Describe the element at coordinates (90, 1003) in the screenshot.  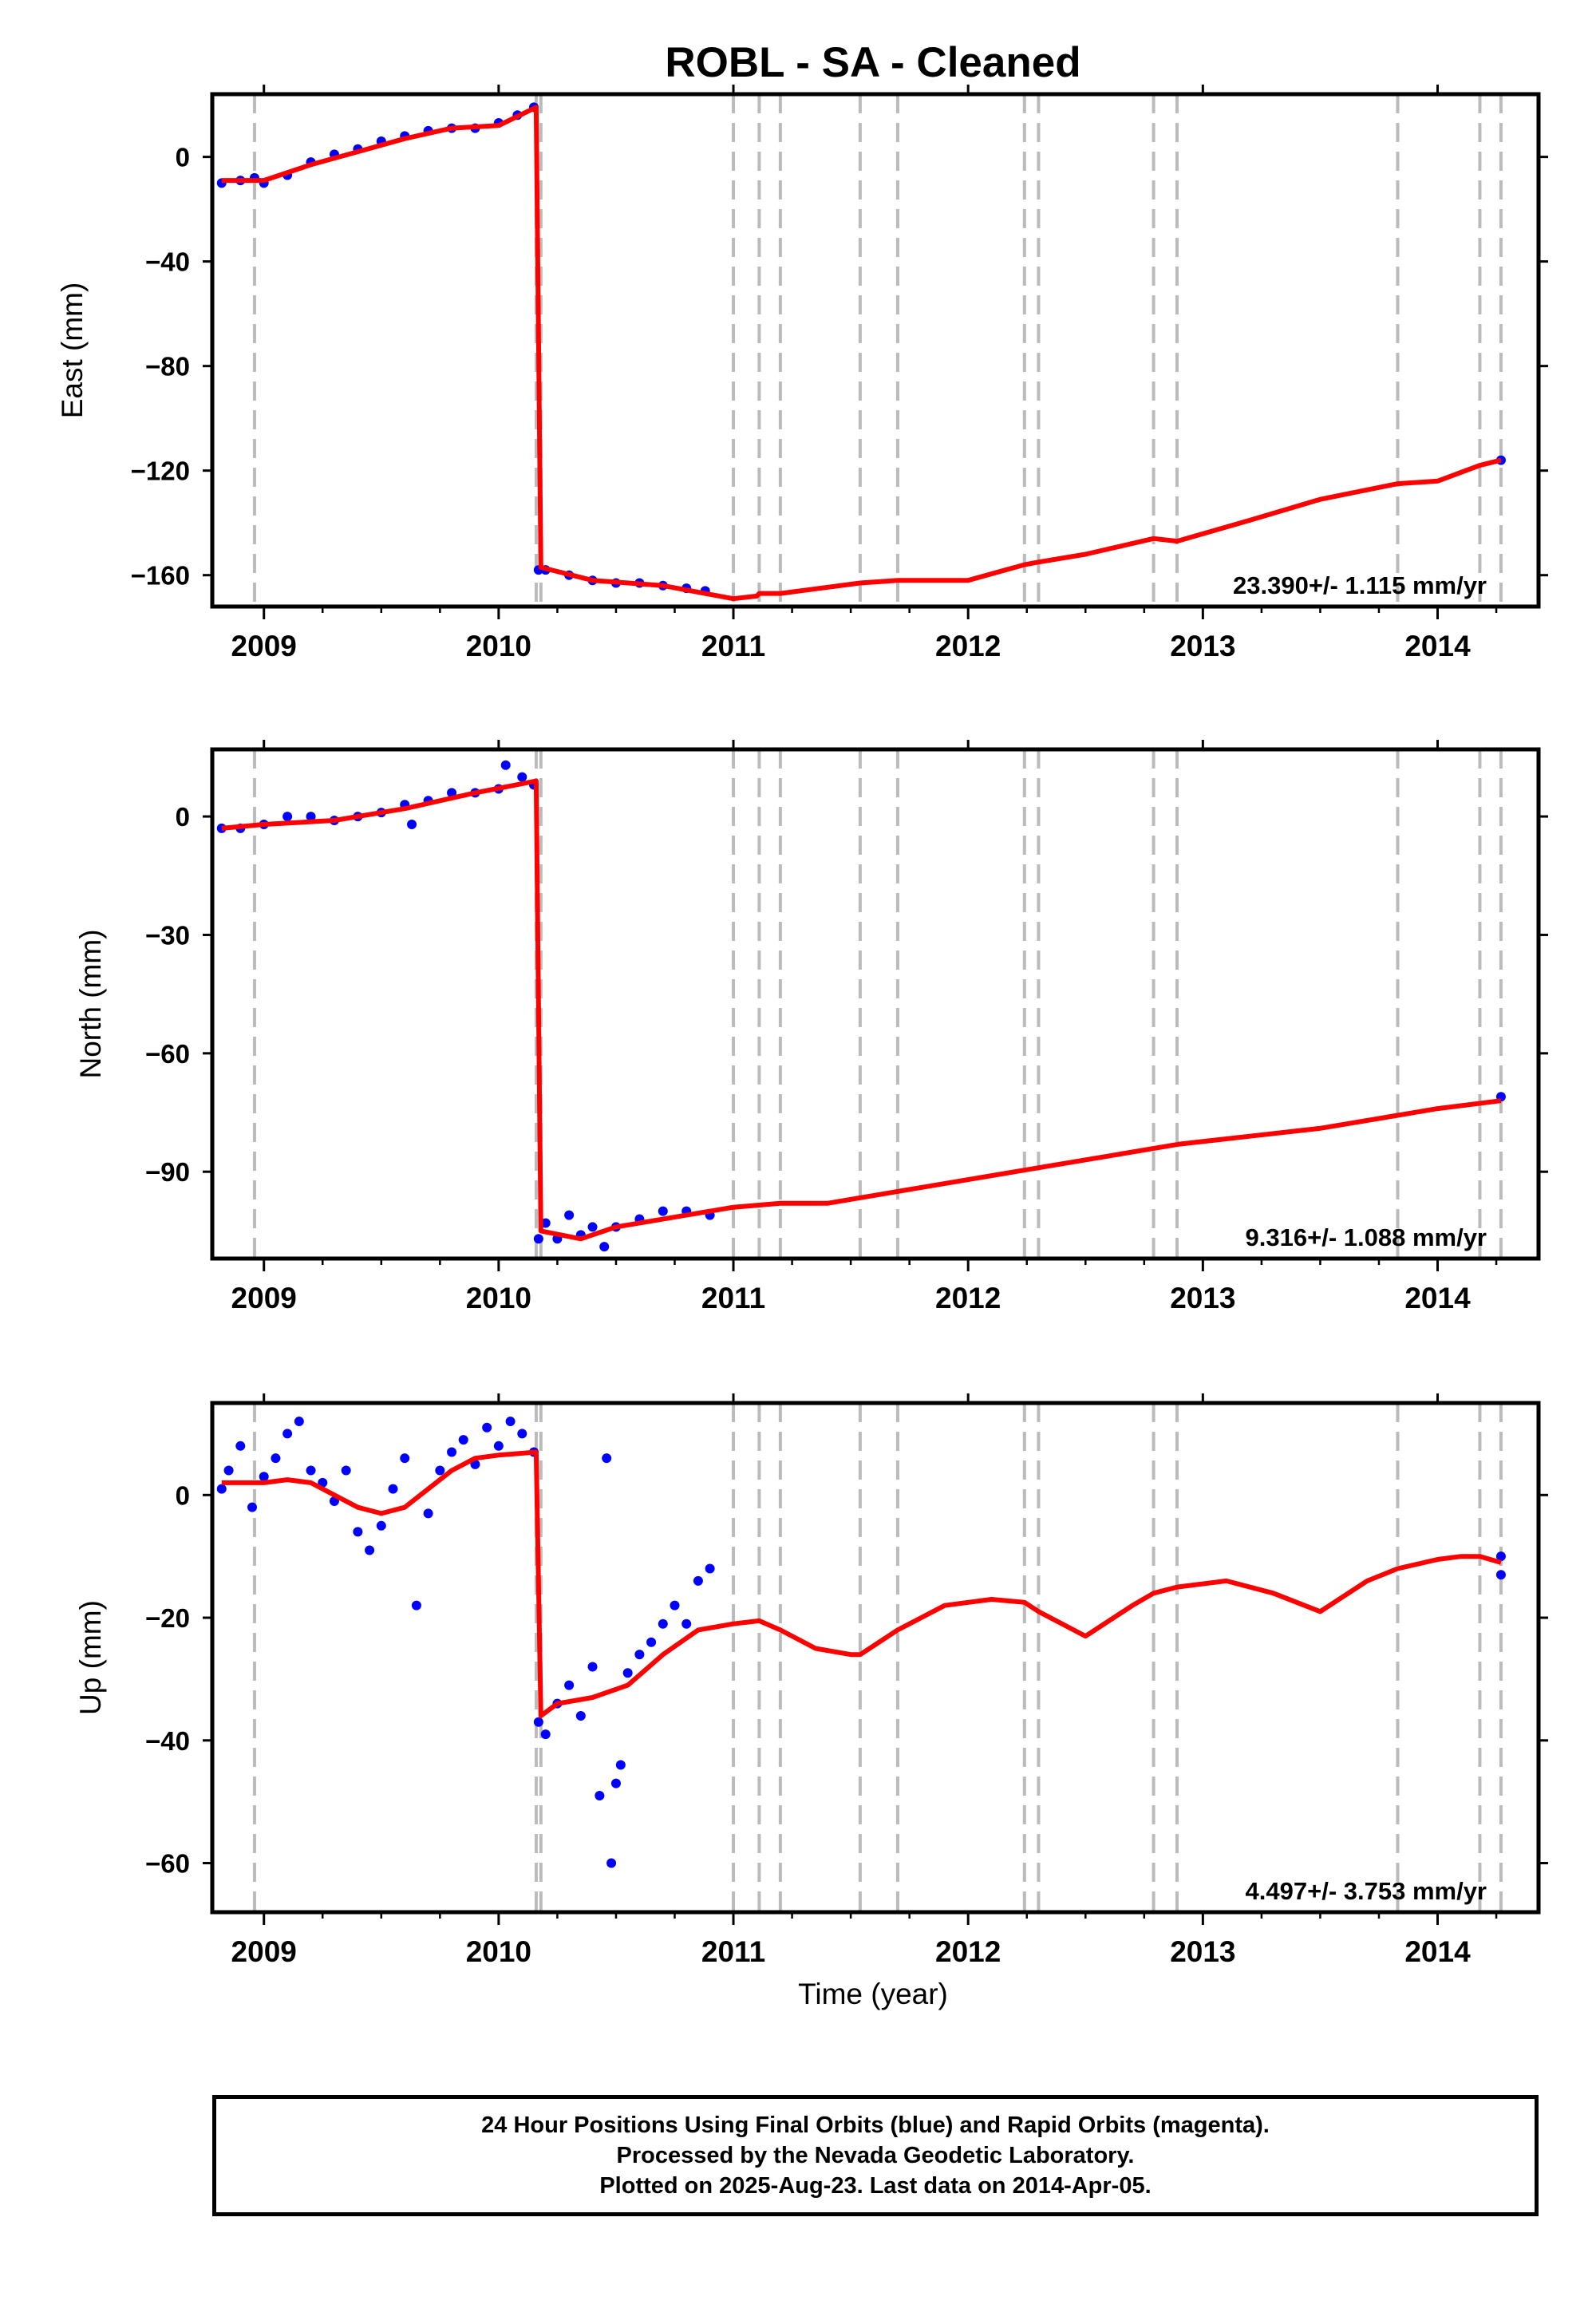
I see `y-axis-label: North (mm)` at that location.